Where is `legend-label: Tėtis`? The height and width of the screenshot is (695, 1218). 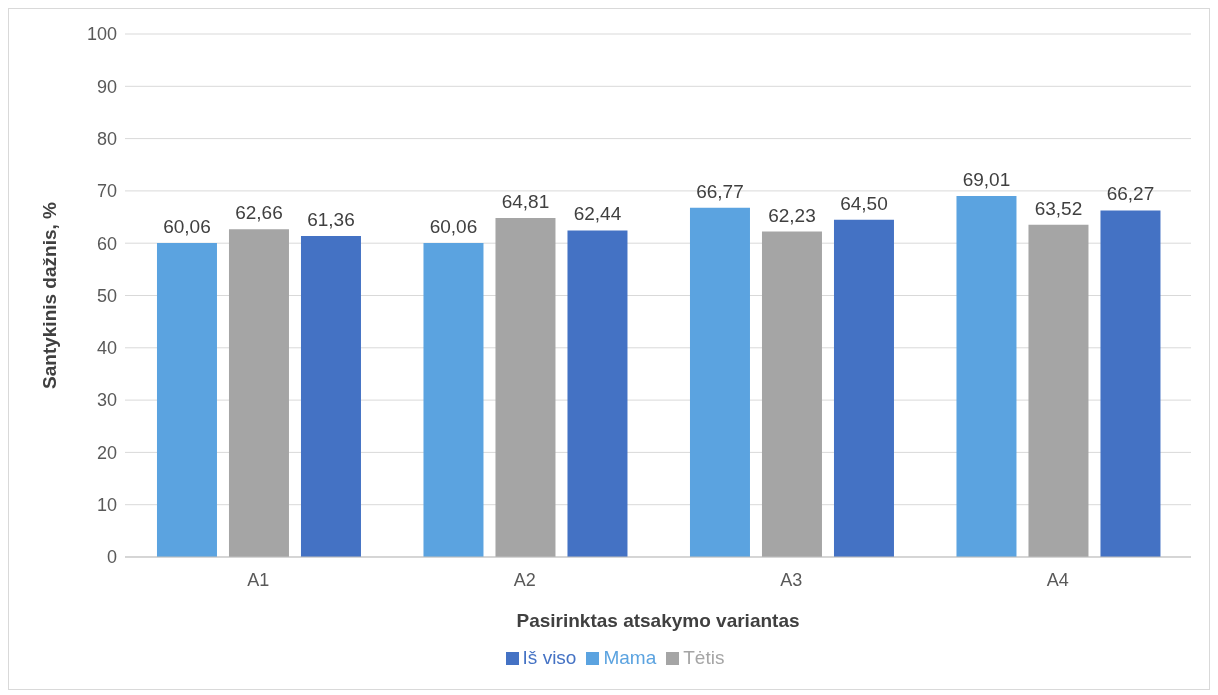
legend-label: Tėtis is located at coordinates (704, 657).